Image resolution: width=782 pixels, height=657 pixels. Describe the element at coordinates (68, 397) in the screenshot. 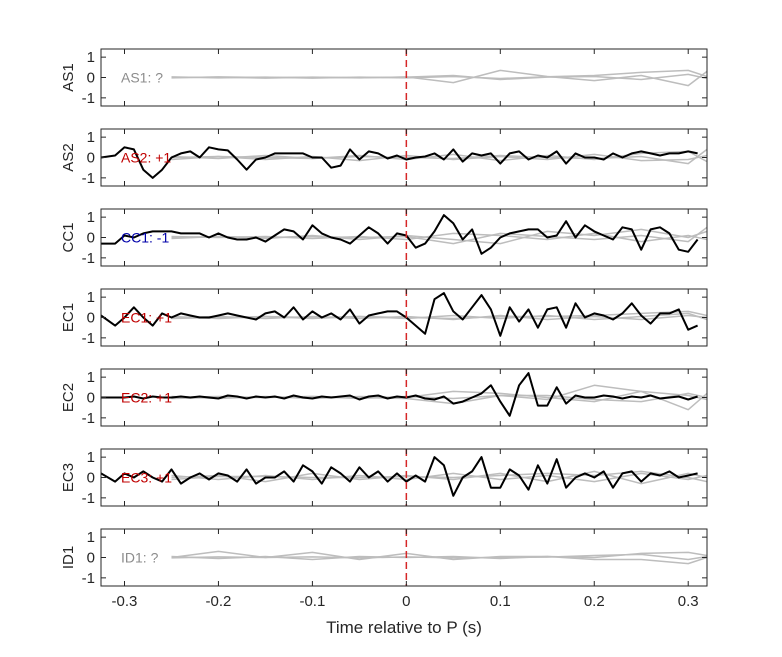

I see `panel-ylabel: EC2` at that location.